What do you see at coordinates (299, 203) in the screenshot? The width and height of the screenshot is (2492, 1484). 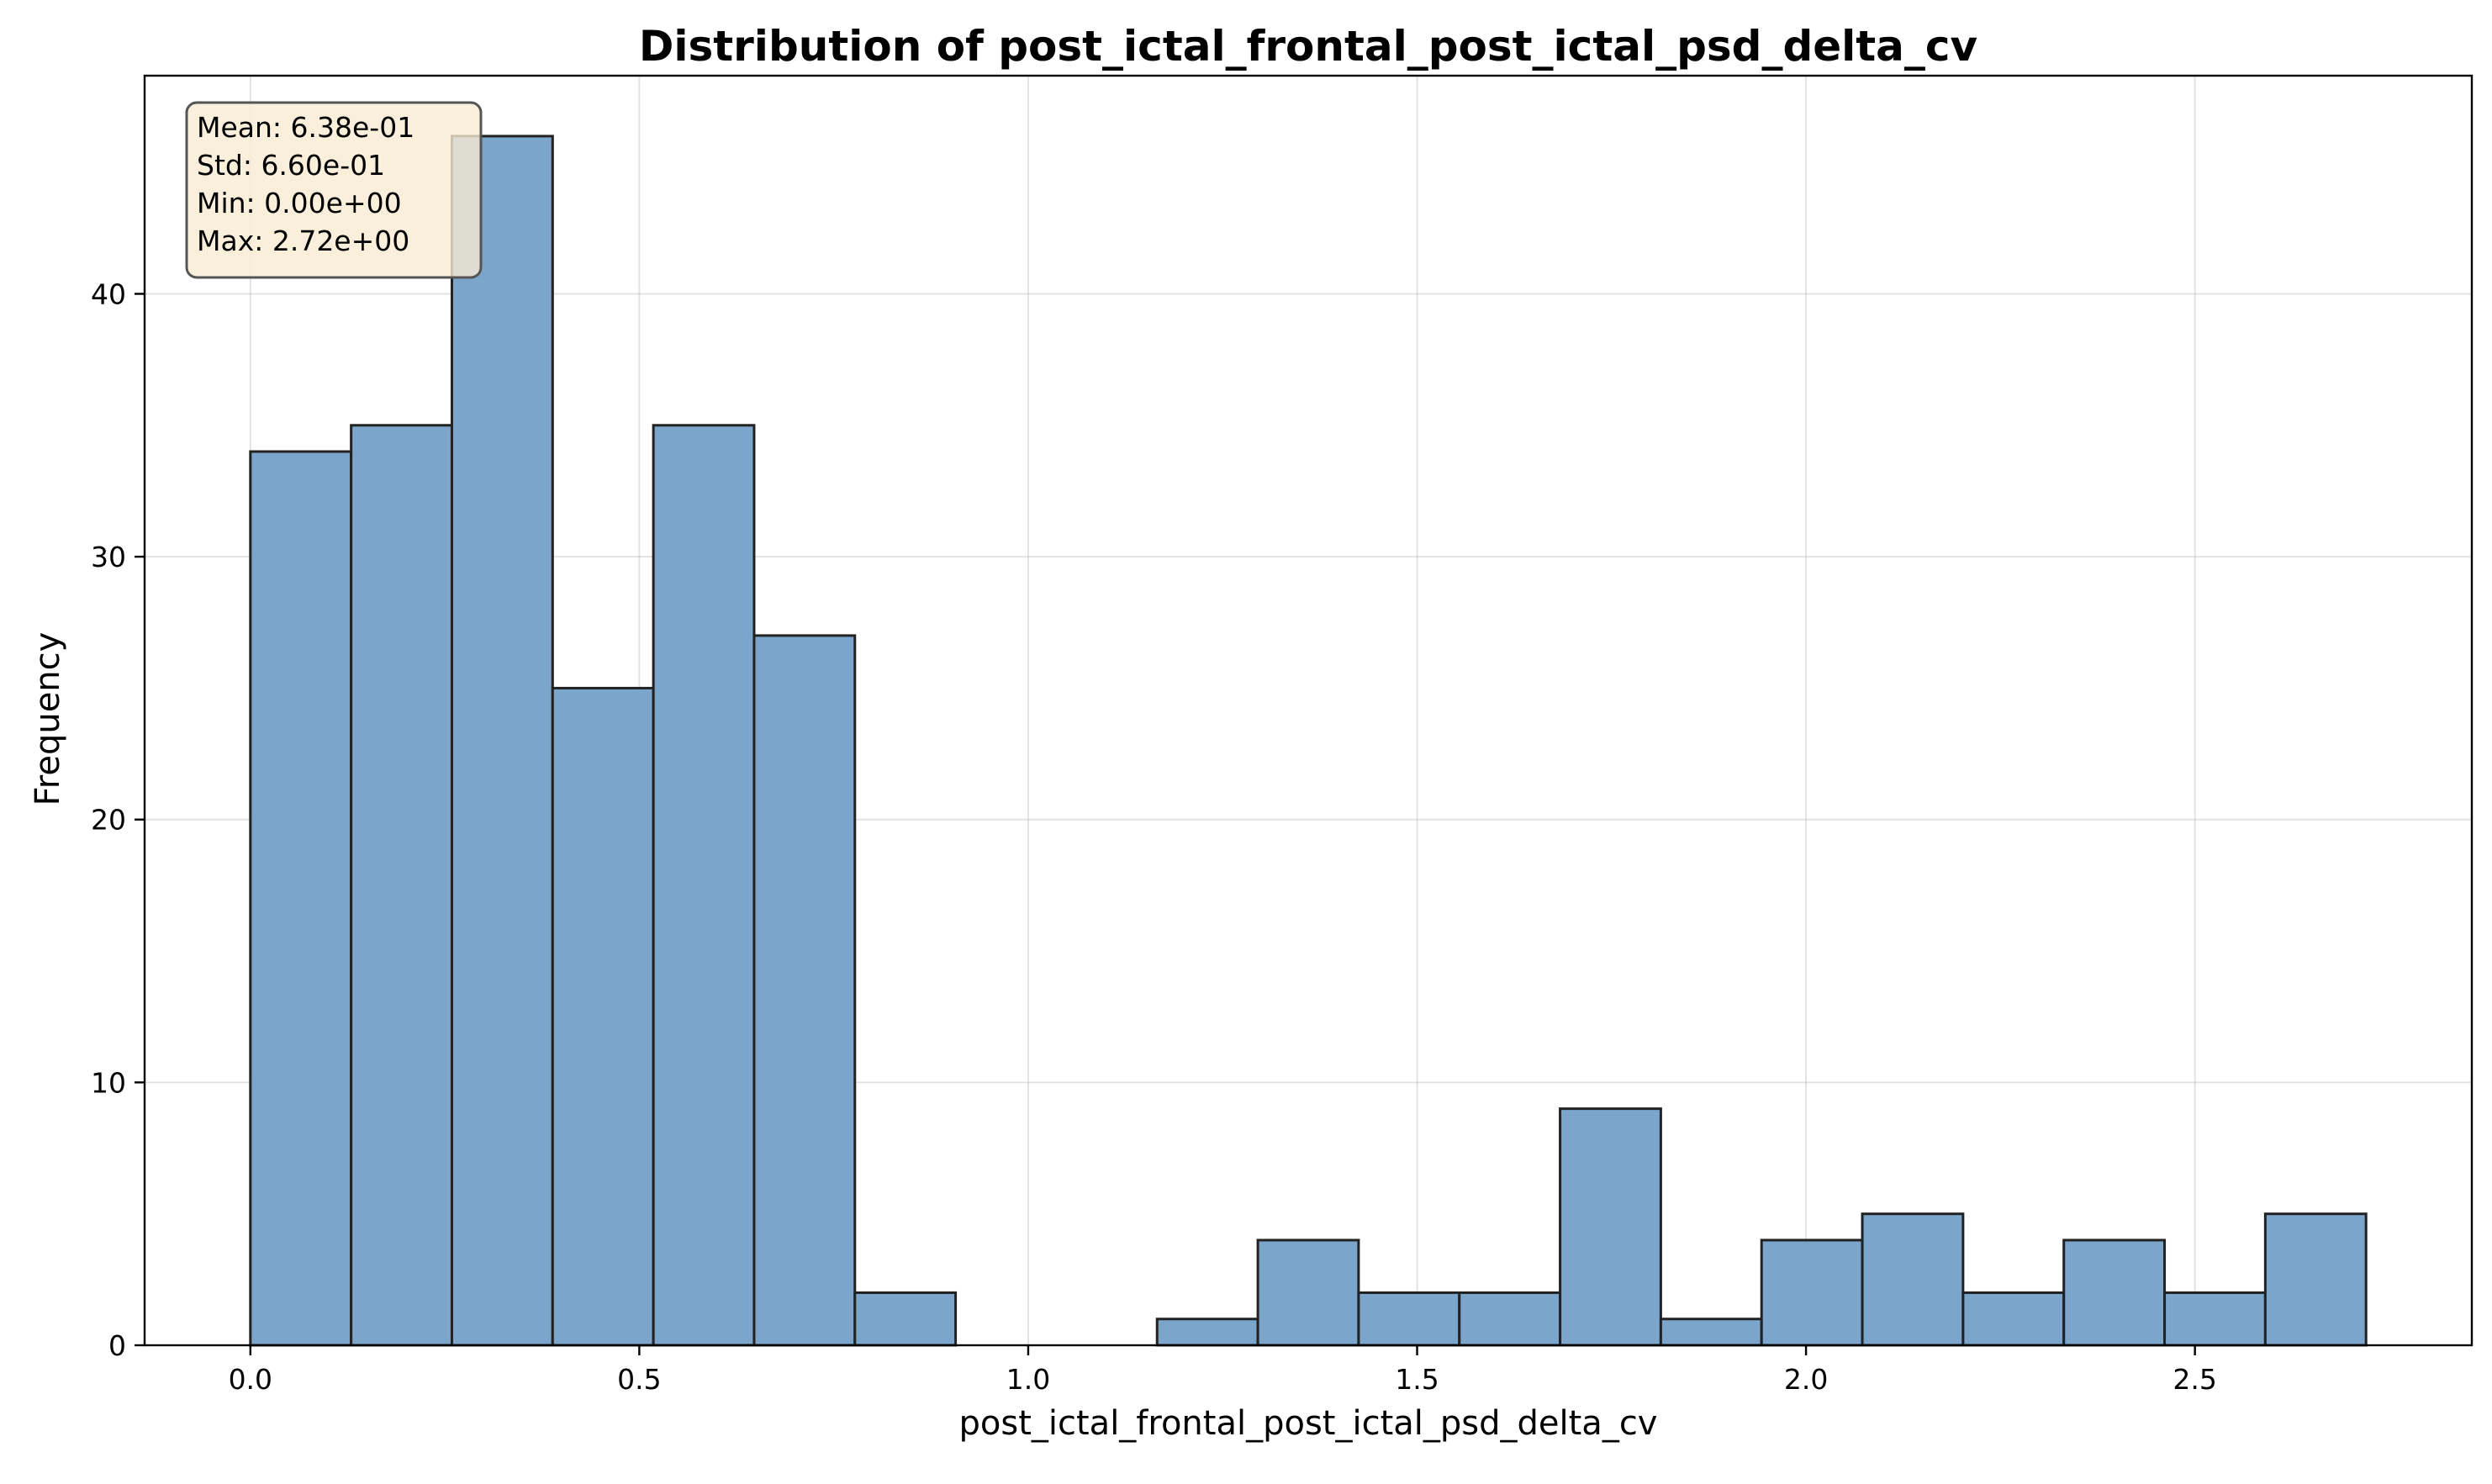 I see `stats-line-2: Min: 0.00e+00` at bounding box center [299, 203].